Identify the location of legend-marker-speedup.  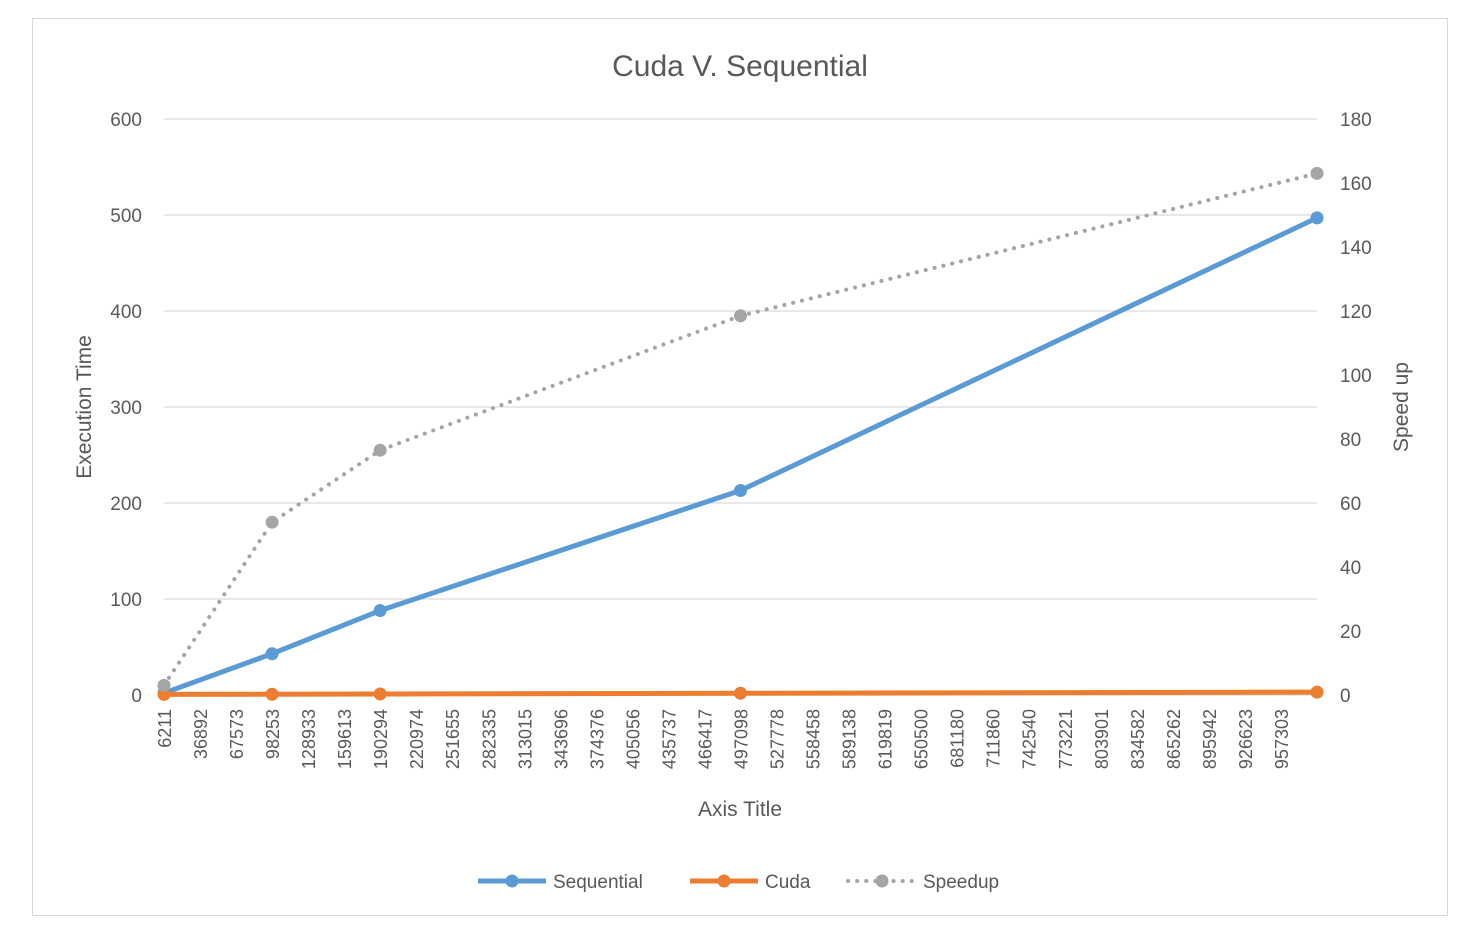
(882, 881).